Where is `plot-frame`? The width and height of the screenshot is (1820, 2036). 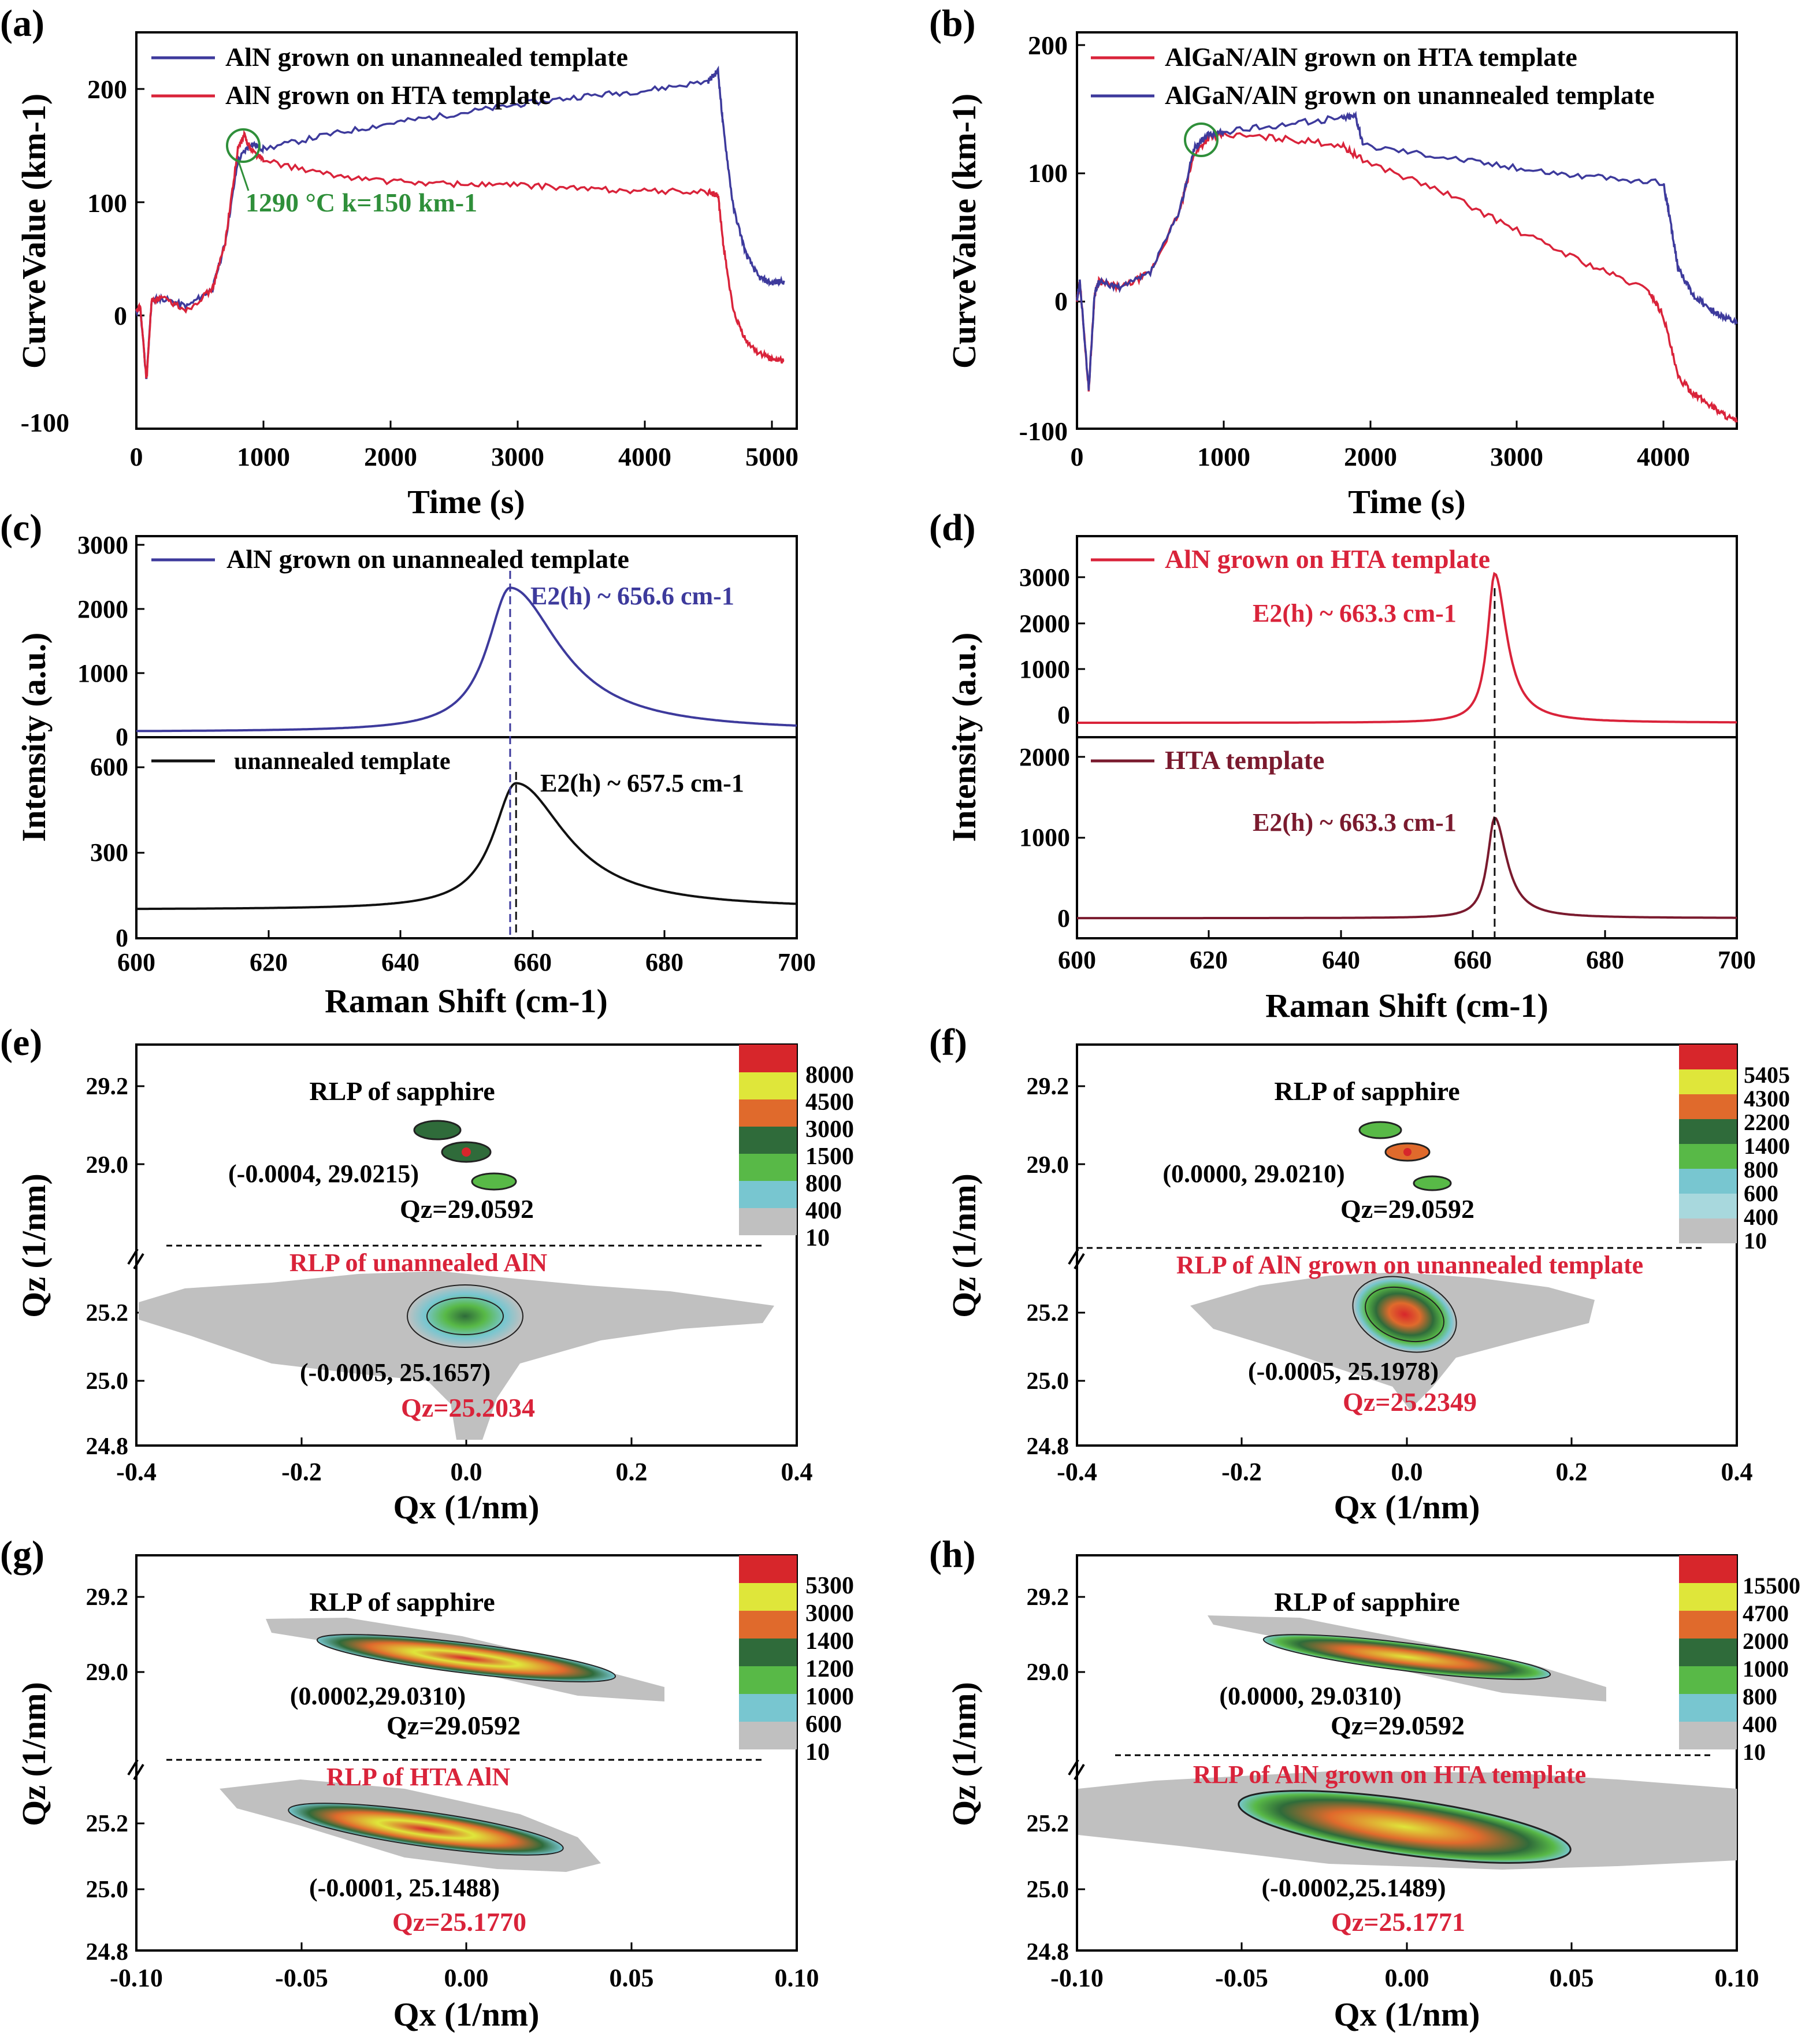
plot-frame is located at coordinates (466, 230).